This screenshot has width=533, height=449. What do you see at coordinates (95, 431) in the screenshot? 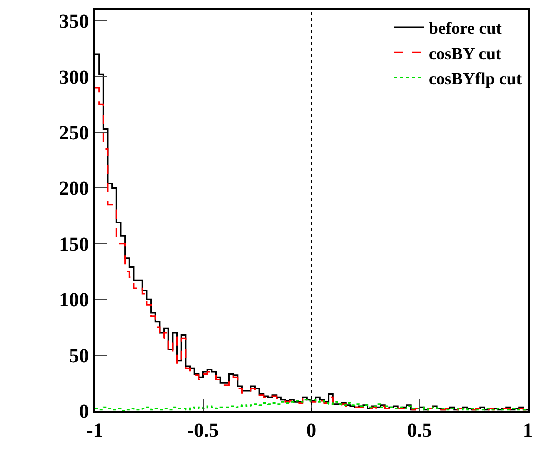
I see `x-tick-label: -1` at bounding box center [95, 431].